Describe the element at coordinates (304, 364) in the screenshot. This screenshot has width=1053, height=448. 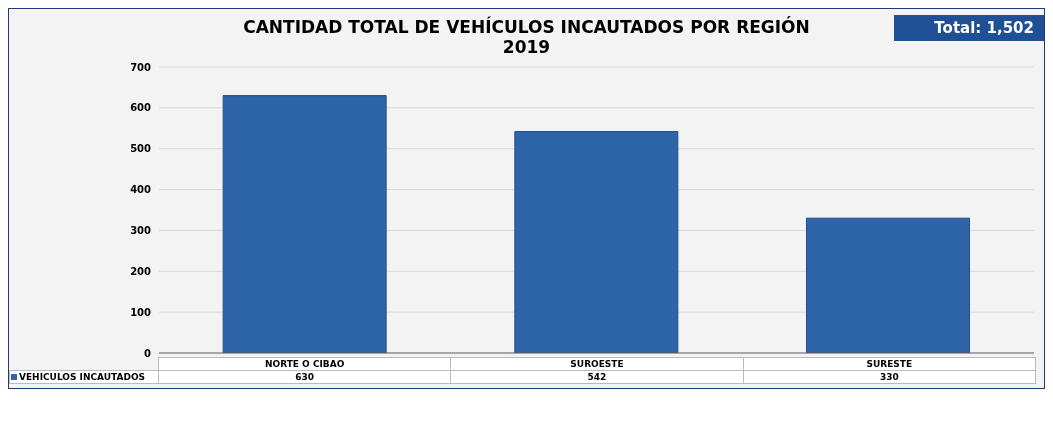
I see `x-tick-label: NORTE O CIBAO` at that location.